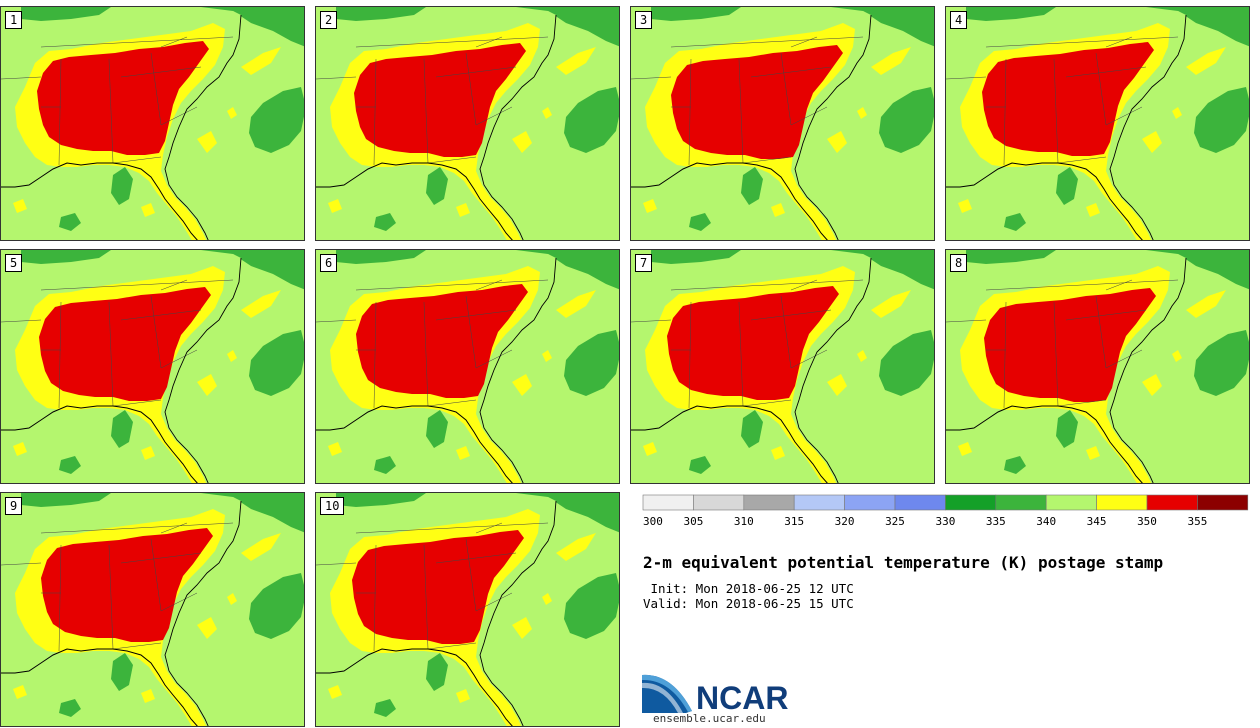  What do you see at coordinates (1197, 521) in the screenshot?
I see `colorbar-tick-label: 355` at bounding box center [1197, 521].